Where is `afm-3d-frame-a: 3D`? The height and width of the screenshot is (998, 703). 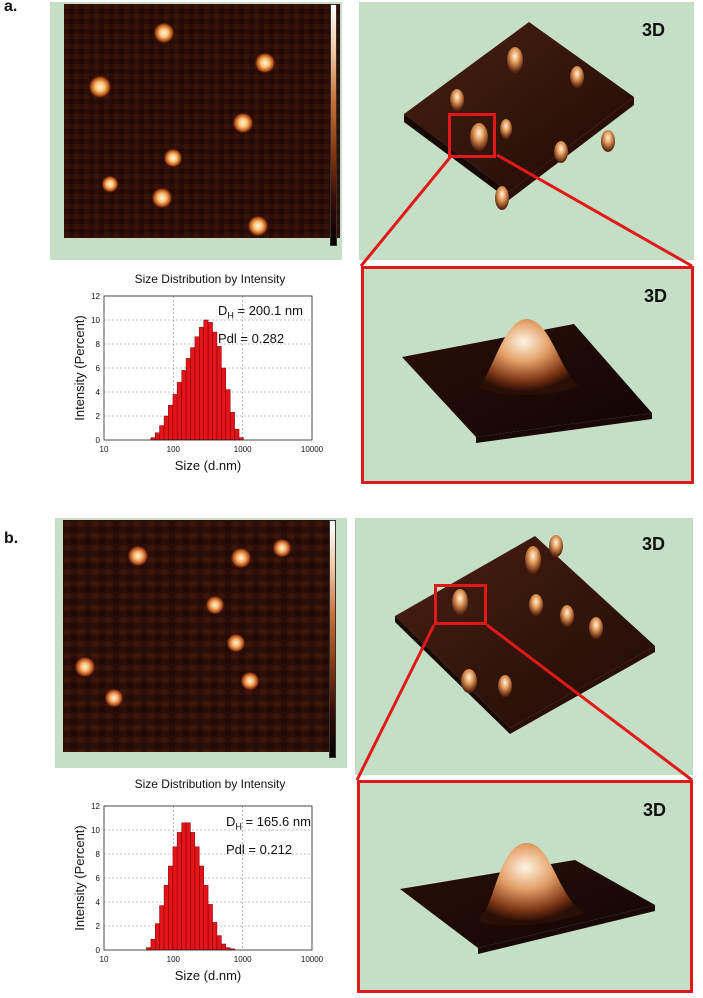 afm-3d-frame-a: 3D is located at coordinates (526, 131).